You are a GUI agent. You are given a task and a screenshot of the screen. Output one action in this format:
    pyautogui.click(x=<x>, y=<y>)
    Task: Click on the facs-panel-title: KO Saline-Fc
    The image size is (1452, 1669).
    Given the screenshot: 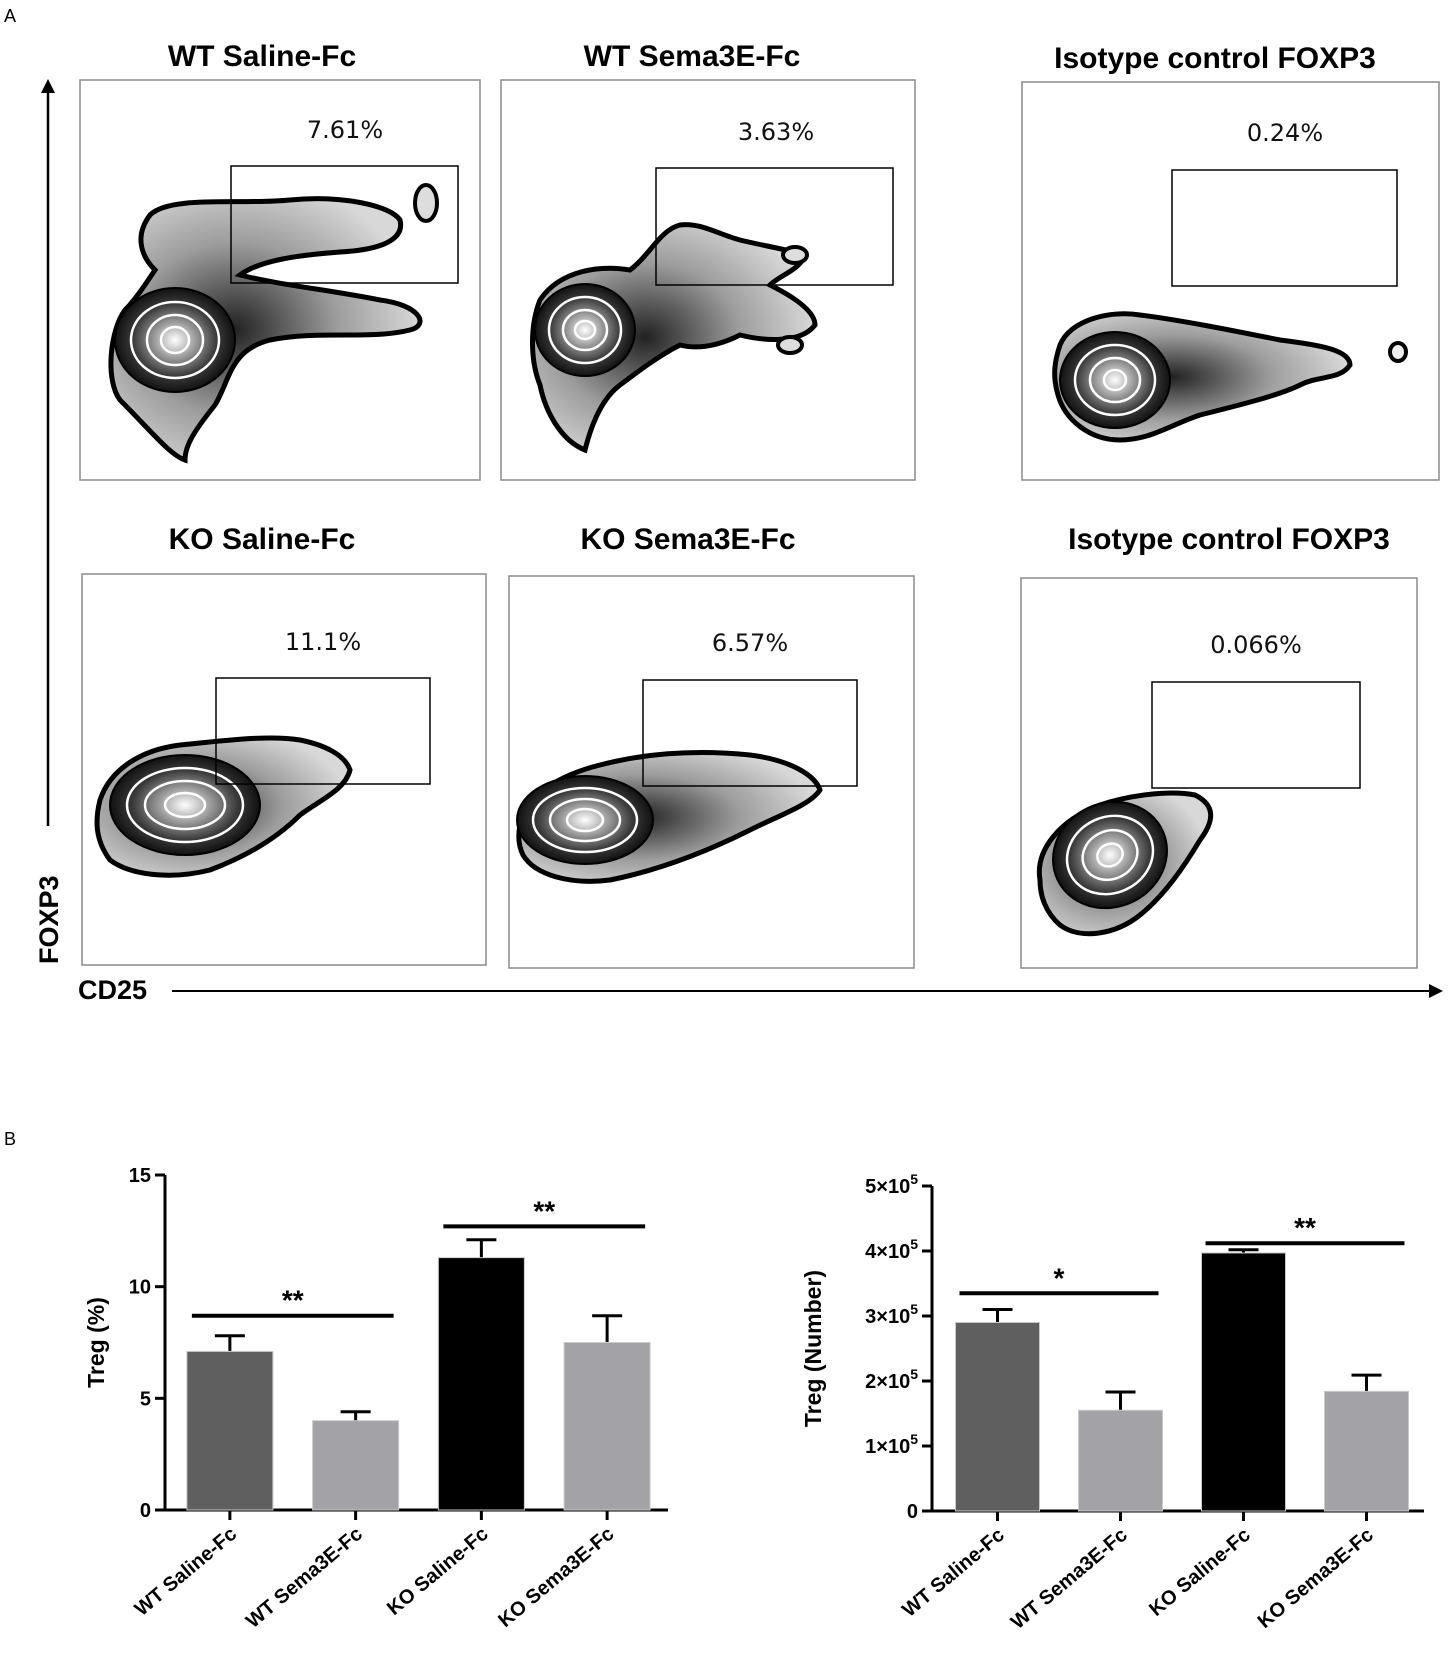 What is the action you would take?
    pyautogui.click(x=262, y=539)
    